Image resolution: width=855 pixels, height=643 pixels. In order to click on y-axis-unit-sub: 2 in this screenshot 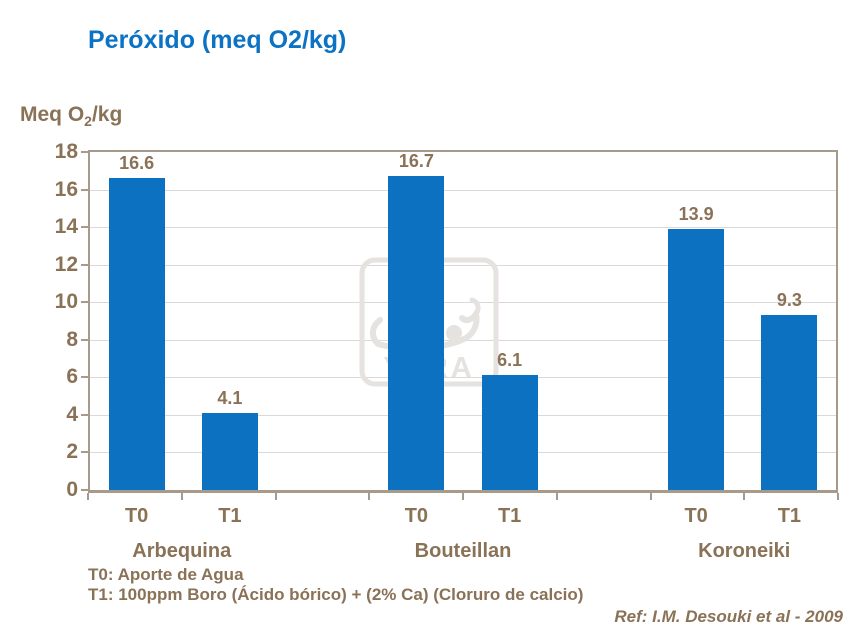, I will do `click(88, 121)`.